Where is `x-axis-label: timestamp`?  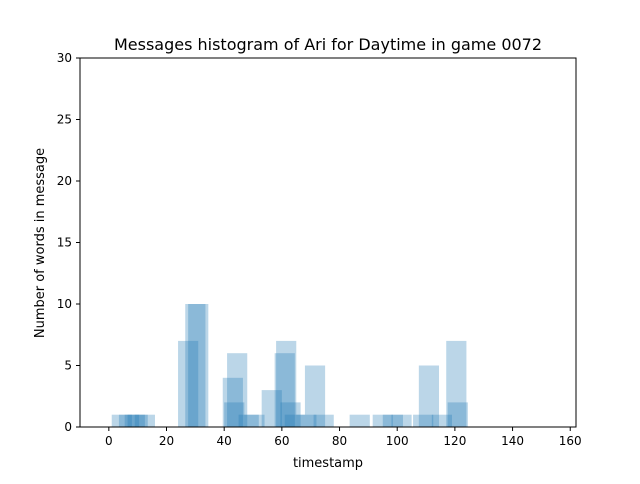
x-axis-label: timestamp is located at coordinates (328, 463).